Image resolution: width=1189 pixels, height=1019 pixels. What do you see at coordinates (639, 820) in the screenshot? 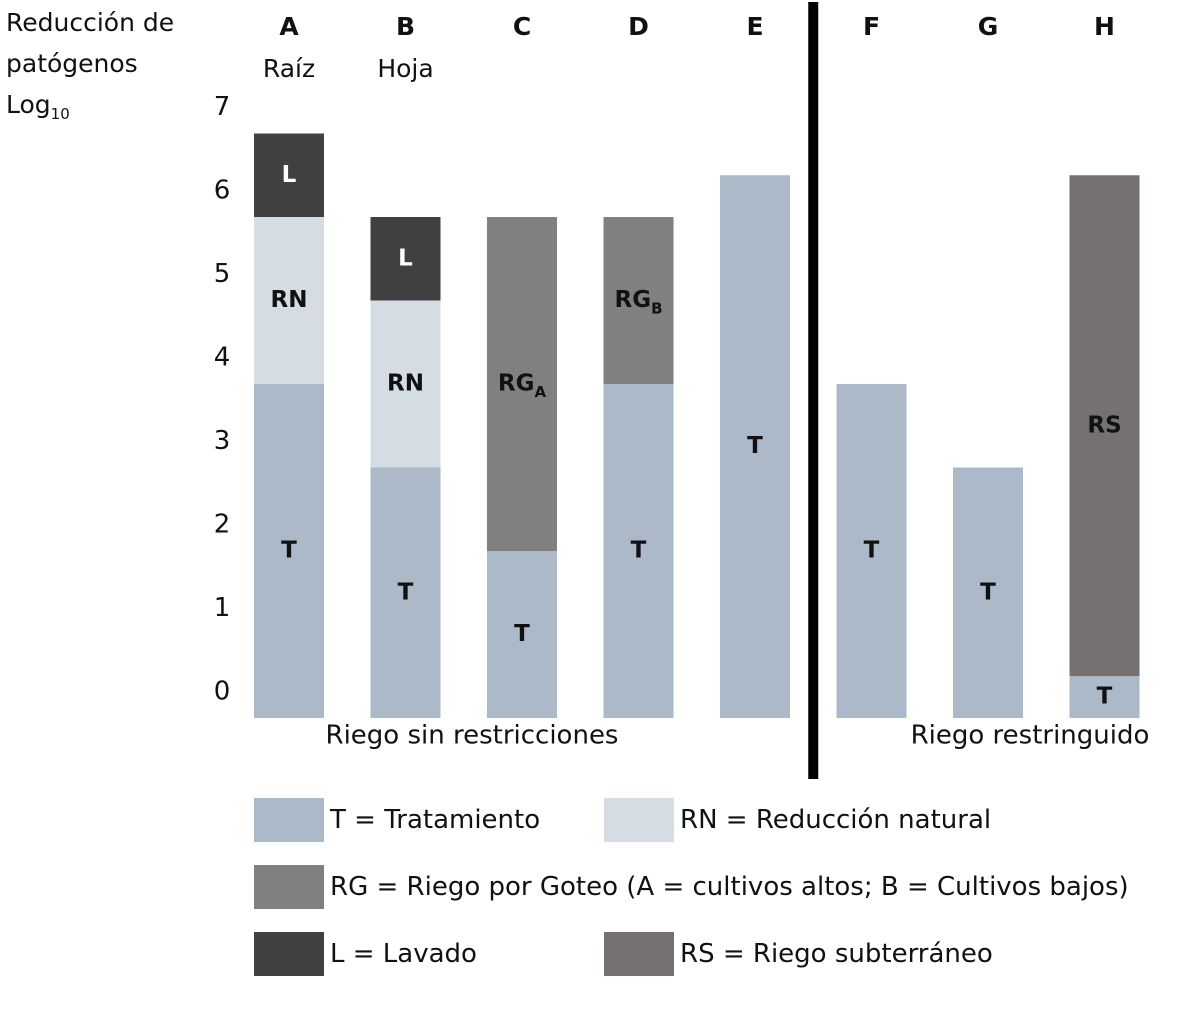
I see `legend-swatch-rn` at bounding box center [639, 820].